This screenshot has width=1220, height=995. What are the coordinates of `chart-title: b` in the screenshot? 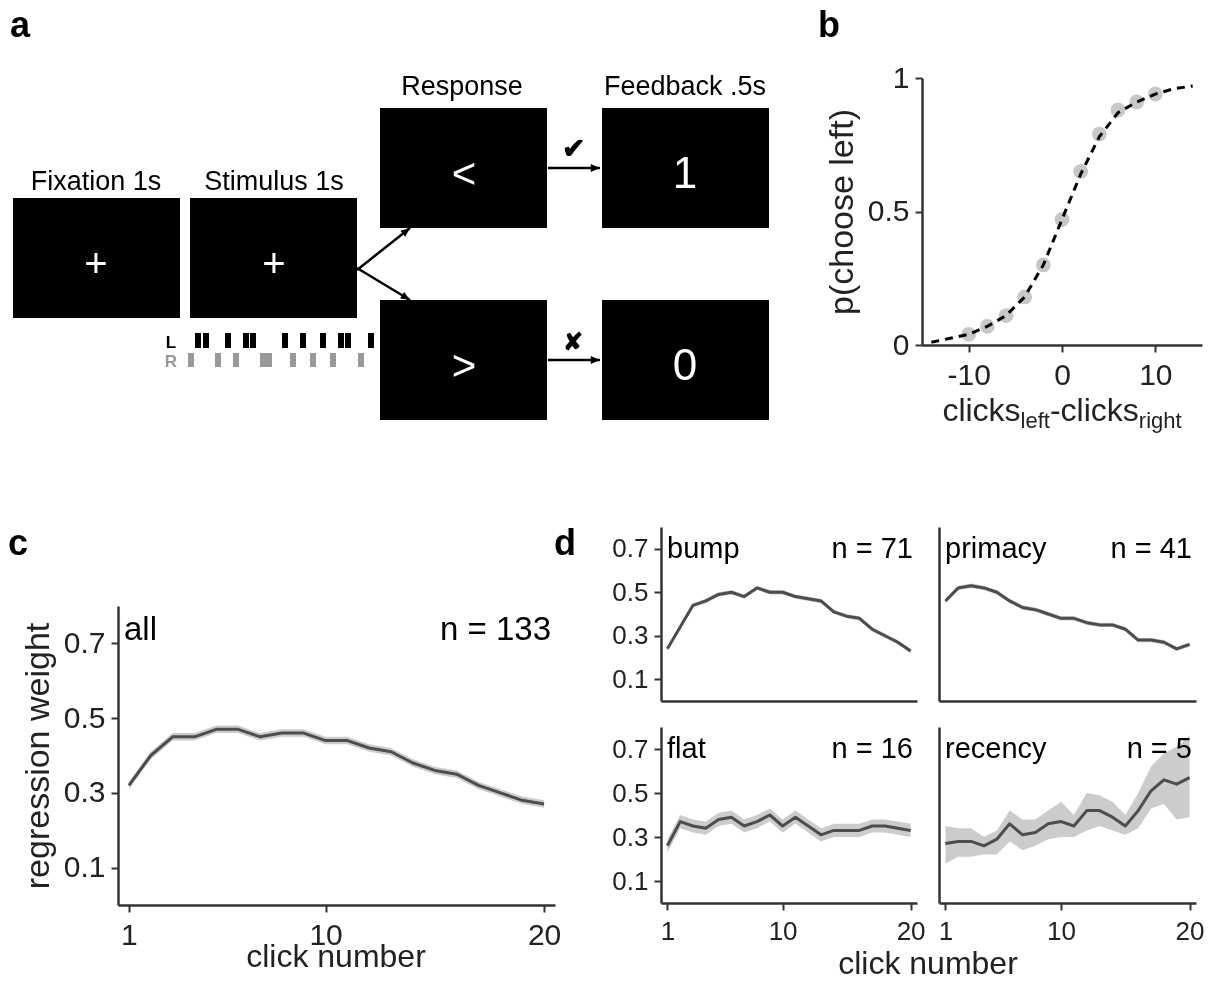 It's located at (829, 25).